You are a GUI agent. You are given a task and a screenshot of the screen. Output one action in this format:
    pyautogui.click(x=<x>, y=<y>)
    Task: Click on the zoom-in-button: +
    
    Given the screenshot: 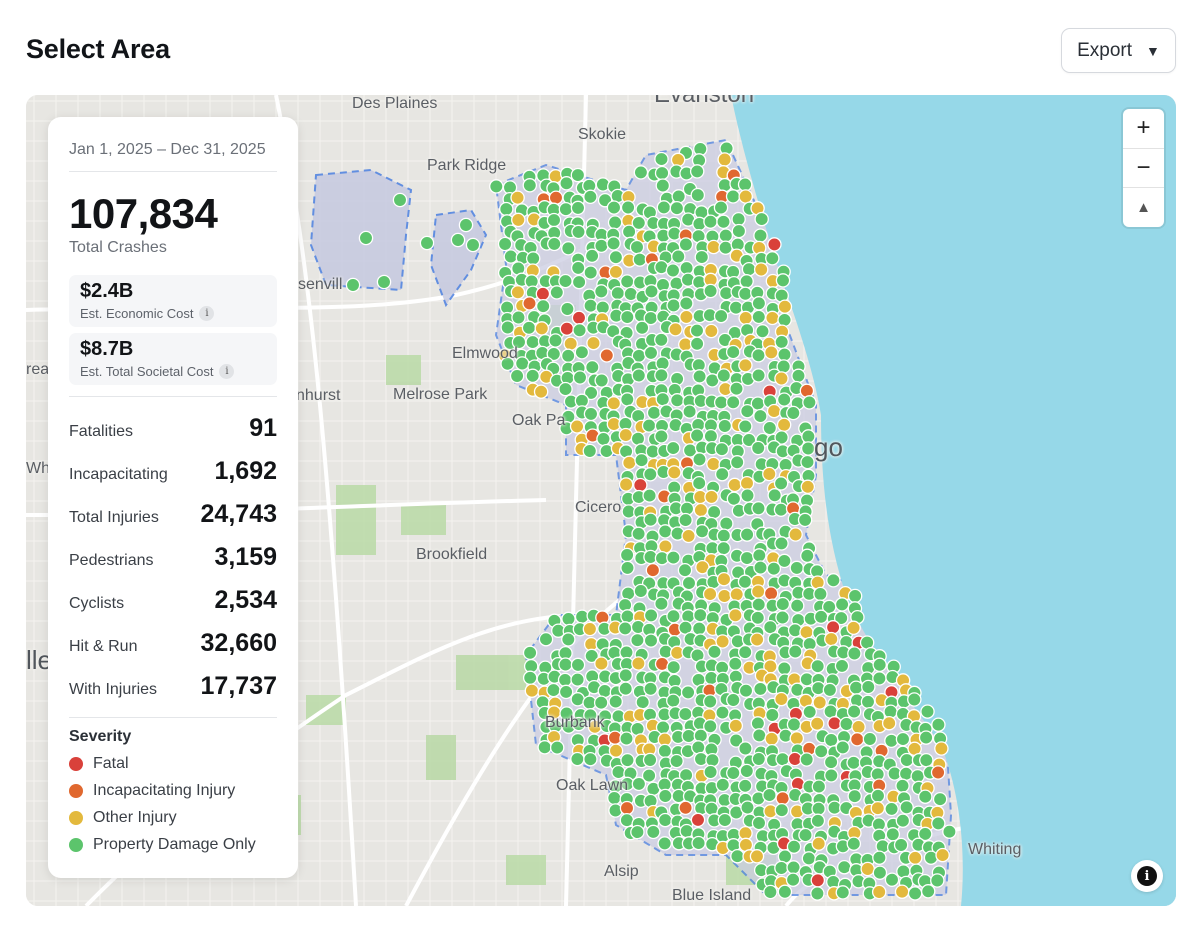 What is the action you would take?
    pyautogui.click(x=1143, y=129)
    